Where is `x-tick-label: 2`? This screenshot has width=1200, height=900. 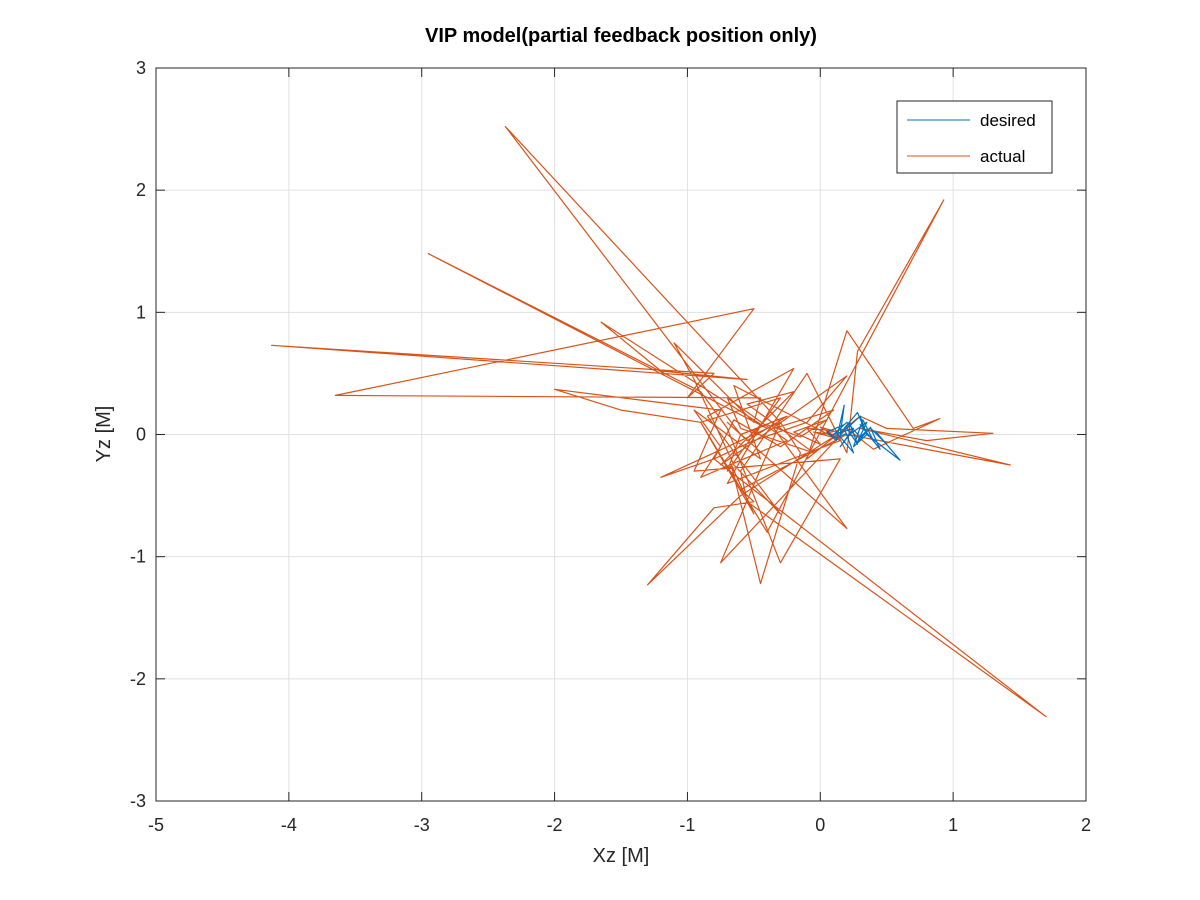 x-tick-label: 2 is located at coordinates (1086, 825).